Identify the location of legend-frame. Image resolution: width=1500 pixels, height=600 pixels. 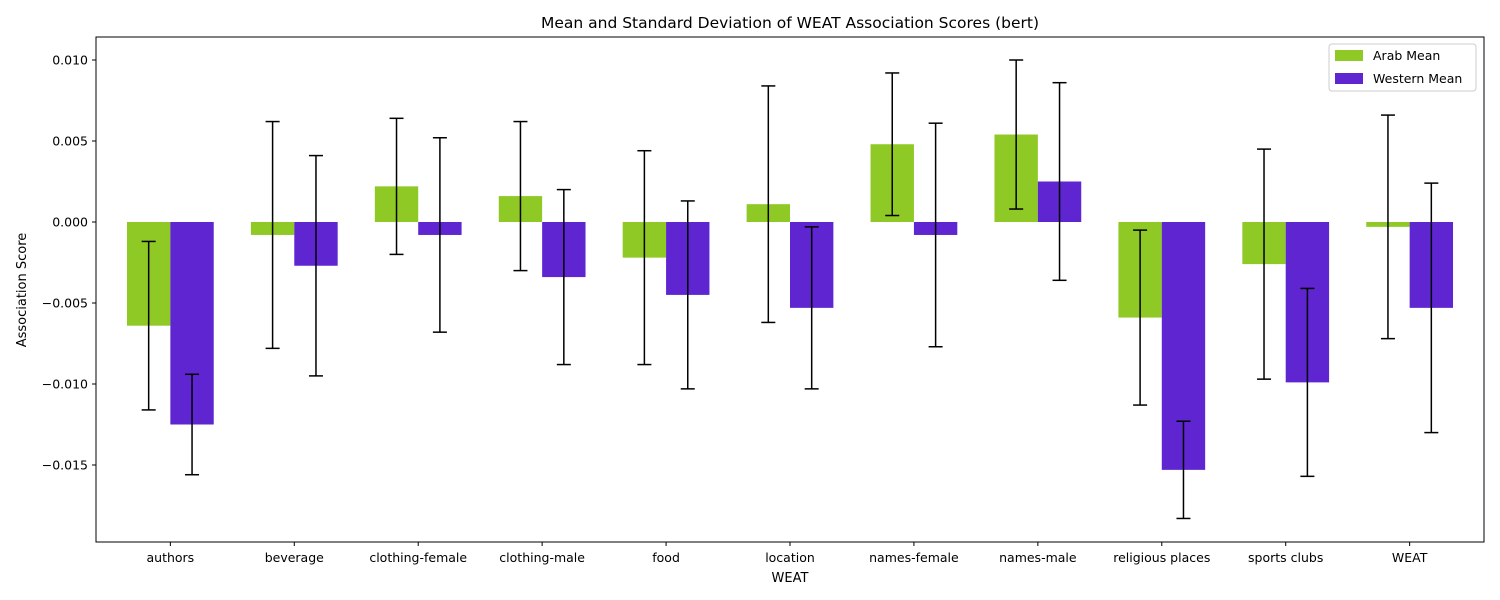
(1402, 67).